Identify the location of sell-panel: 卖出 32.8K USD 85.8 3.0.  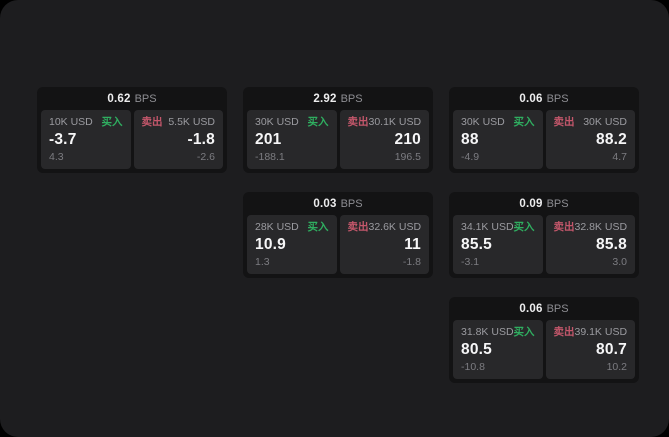
(590, 244).